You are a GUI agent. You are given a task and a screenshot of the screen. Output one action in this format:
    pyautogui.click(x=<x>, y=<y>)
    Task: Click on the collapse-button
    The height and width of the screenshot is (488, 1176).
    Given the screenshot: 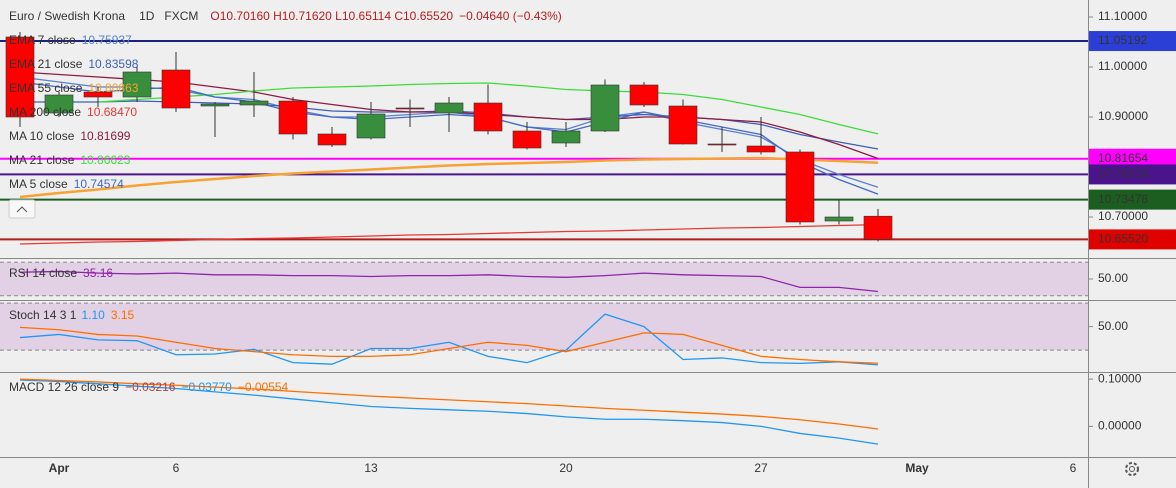 What is the action you would take?
    pyautogui.click(x=22, y=209)
    